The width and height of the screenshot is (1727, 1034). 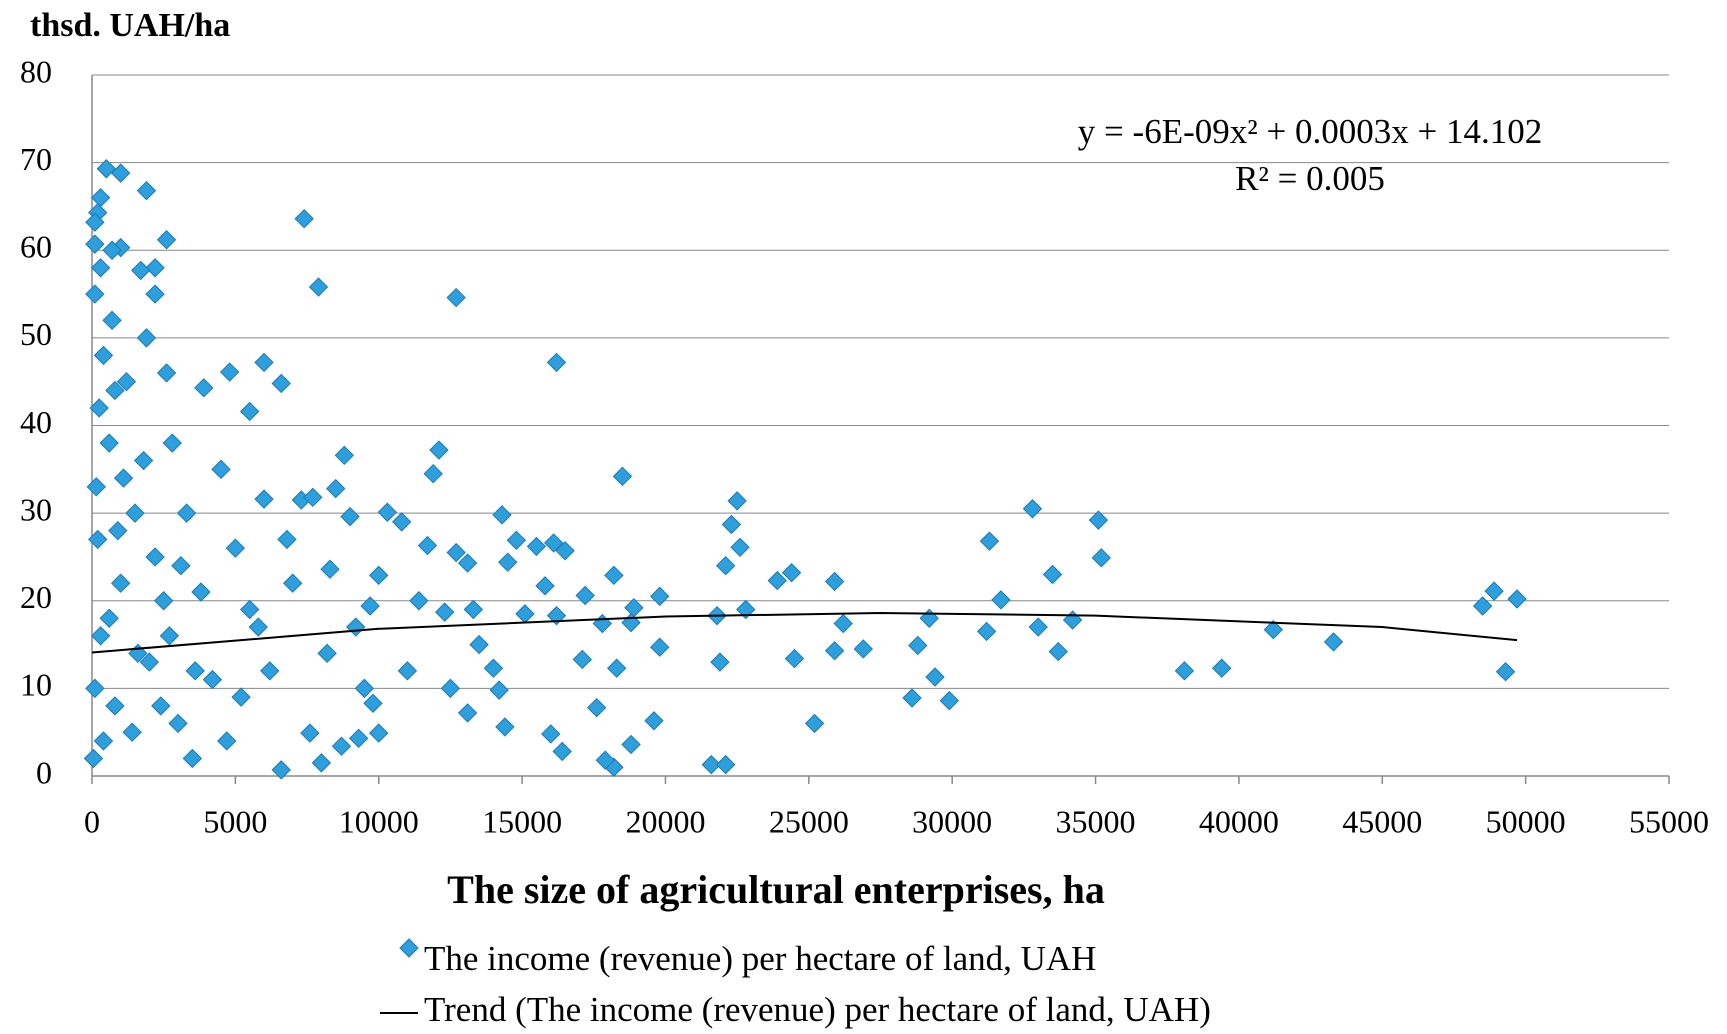 I want to click on y-tick-label: 0, so click(x=44, y=772).